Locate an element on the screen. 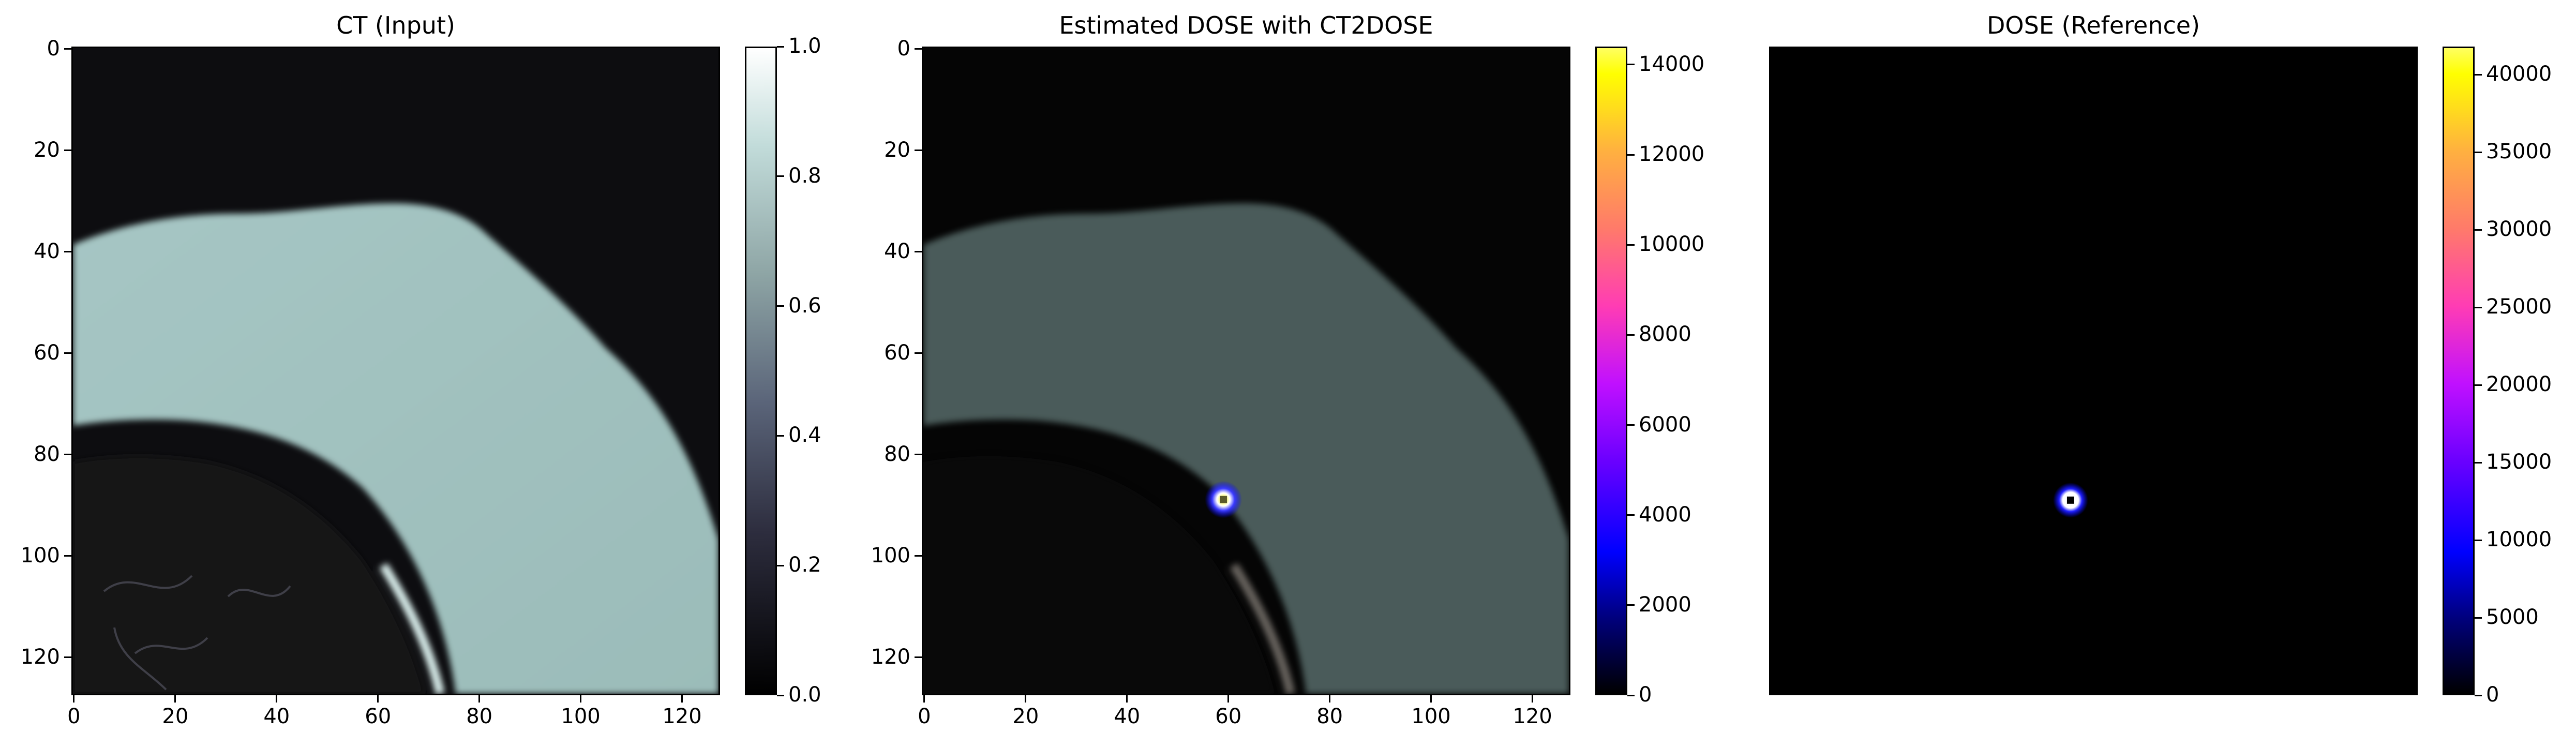 The width and height of the screenshot is (2576, 747). colorbar-tick-label: 8000 is located at coordinates (1665, 334).